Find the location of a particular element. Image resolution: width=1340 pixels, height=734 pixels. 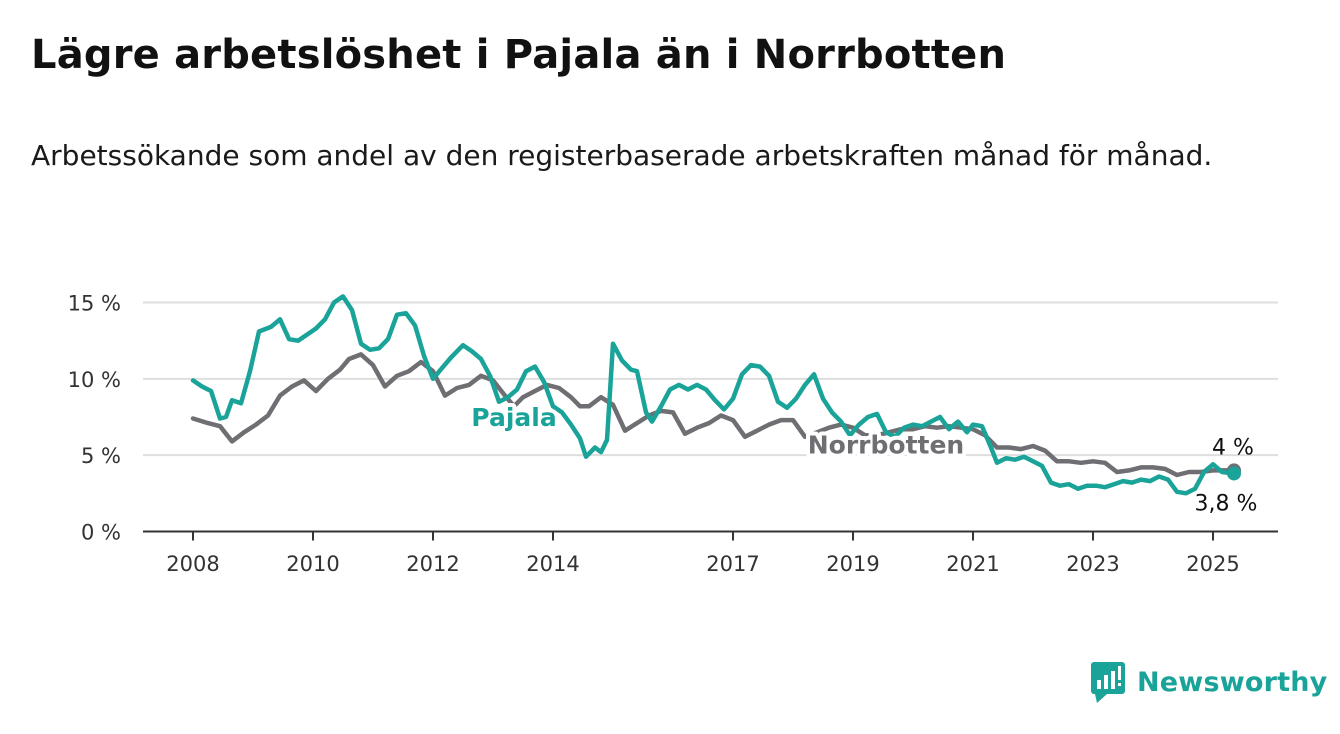

y-tick-label: 10 % is located at coordinates (94, 380).